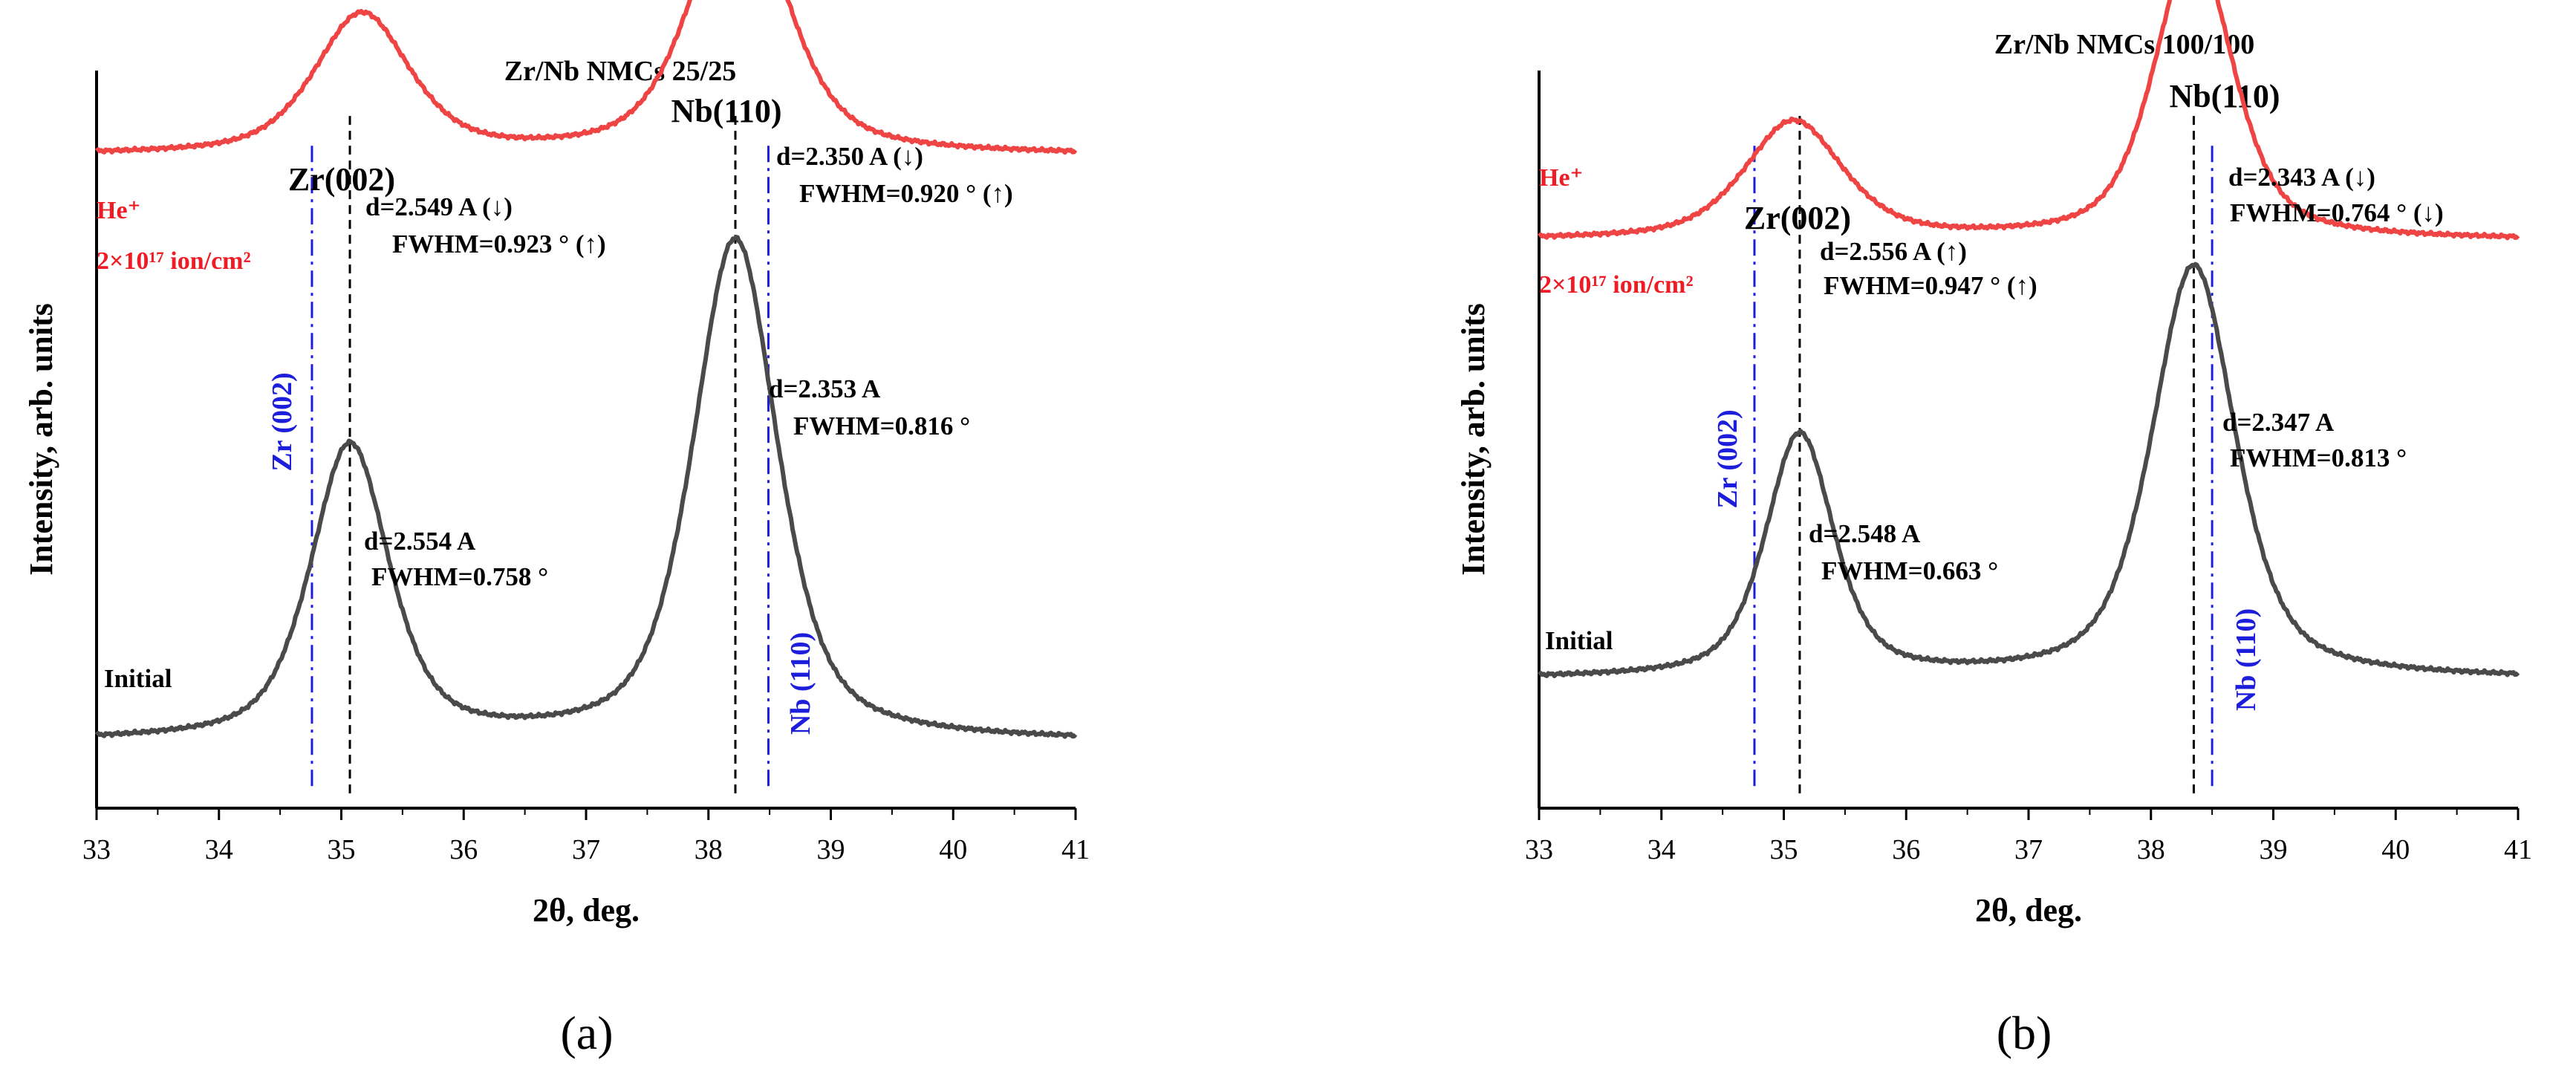 The image size is (2576, 1083). Describe the element at coordinates (2318, 457) in the screenshot. I see `peak-annotation: FWHM=0.813 °` at that location.